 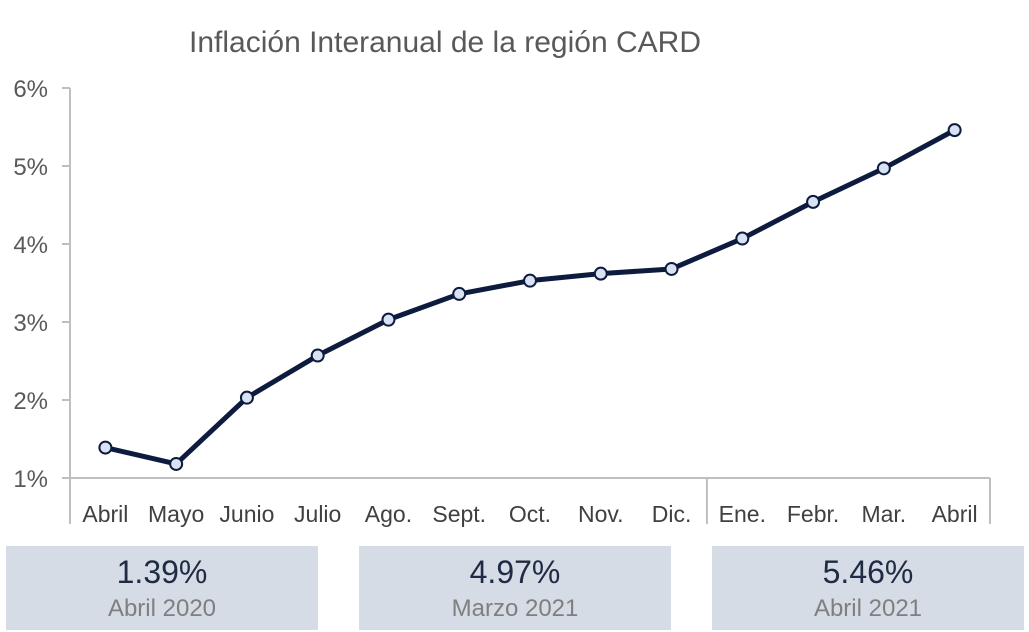 I want to click on y-tick-label: 6%, so click(x=30, y=89).